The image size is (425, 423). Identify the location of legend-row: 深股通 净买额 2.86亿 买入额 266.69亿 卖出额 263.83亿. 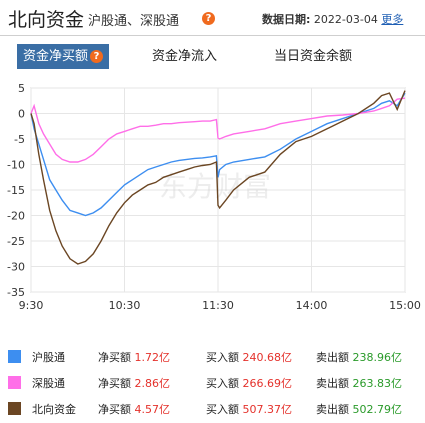
(212, 383).